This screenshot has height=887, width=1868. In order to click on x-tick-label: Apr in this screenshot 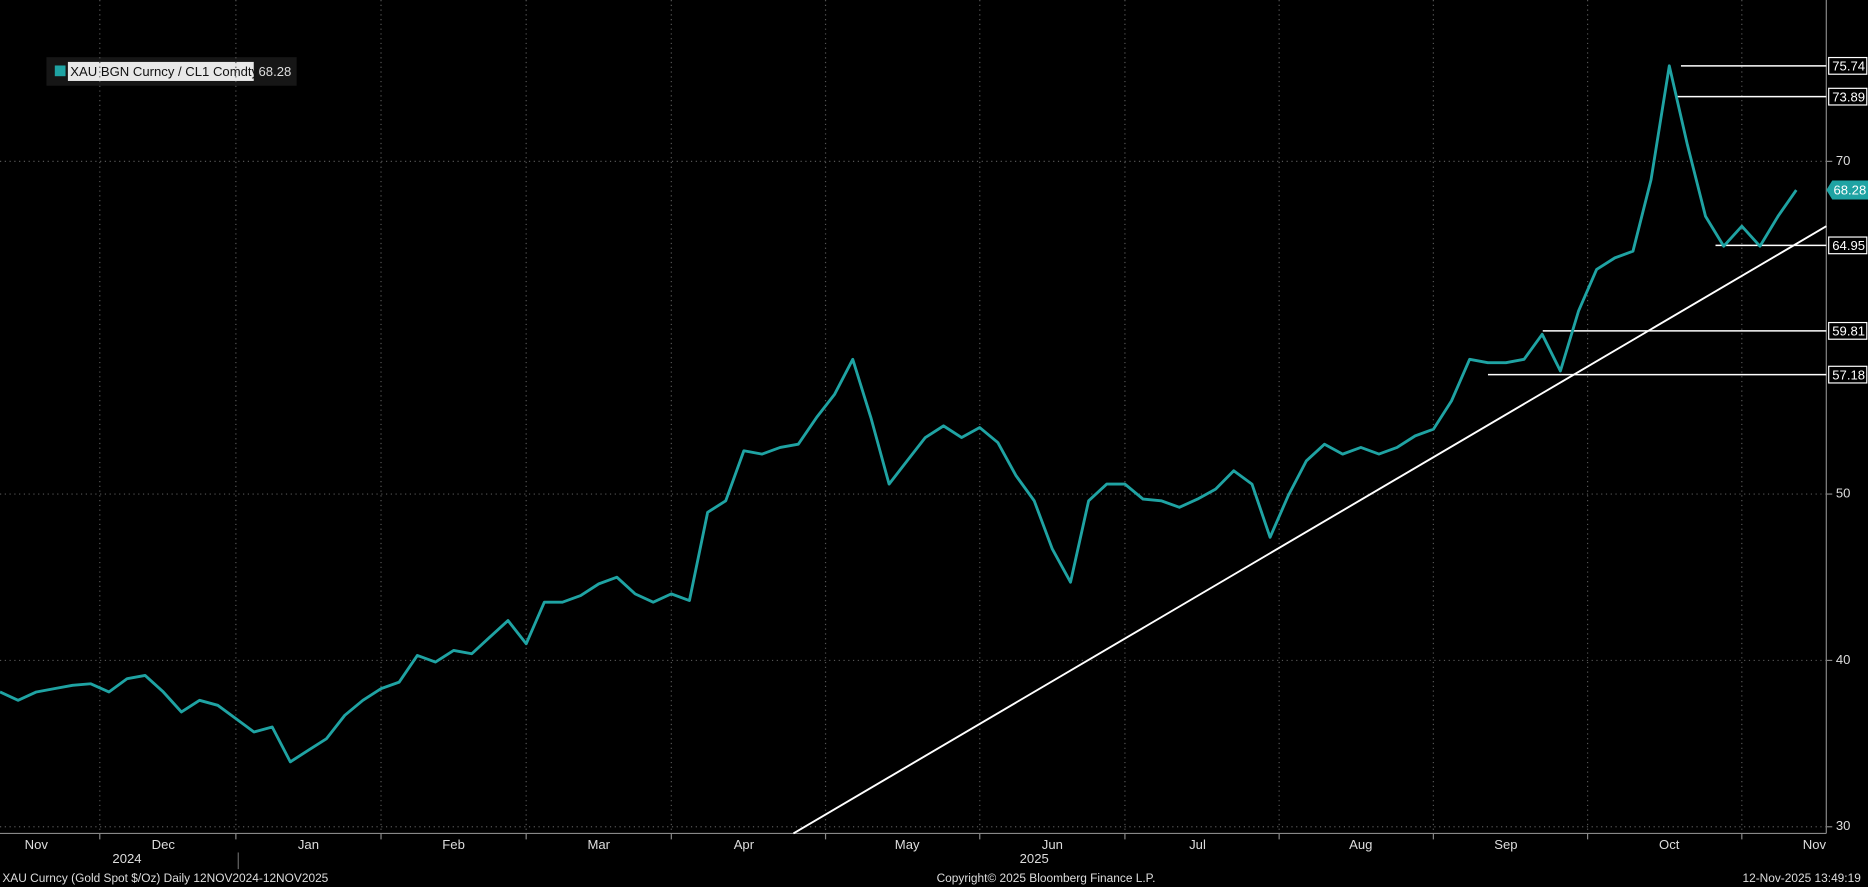, I will do `click(744, 844)`.